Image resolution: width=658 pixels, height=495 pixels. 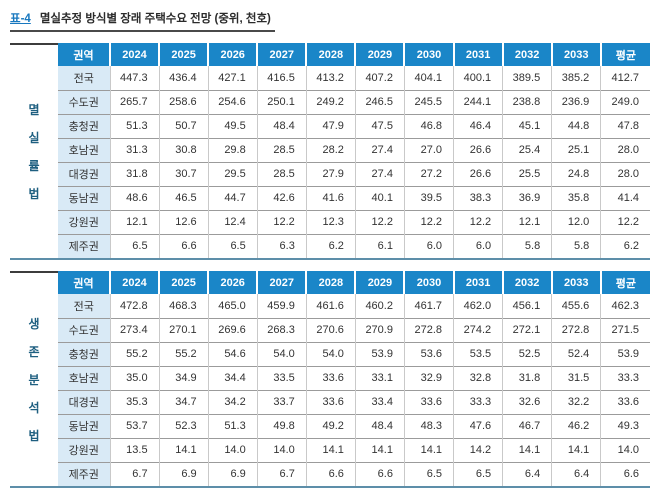 What do you see at coordinates (379, 101) in the screenshot?
I see `value-cell: 246.5` at bounding box center [379, 101].